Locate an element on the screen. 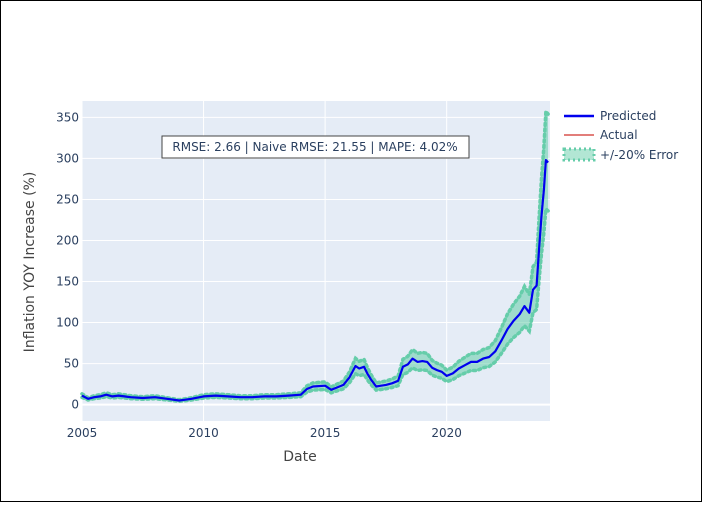 This screenshot has width=702, height=505. legend: Predicted Actual +/-20% Error is located at coordinates (620, 135).